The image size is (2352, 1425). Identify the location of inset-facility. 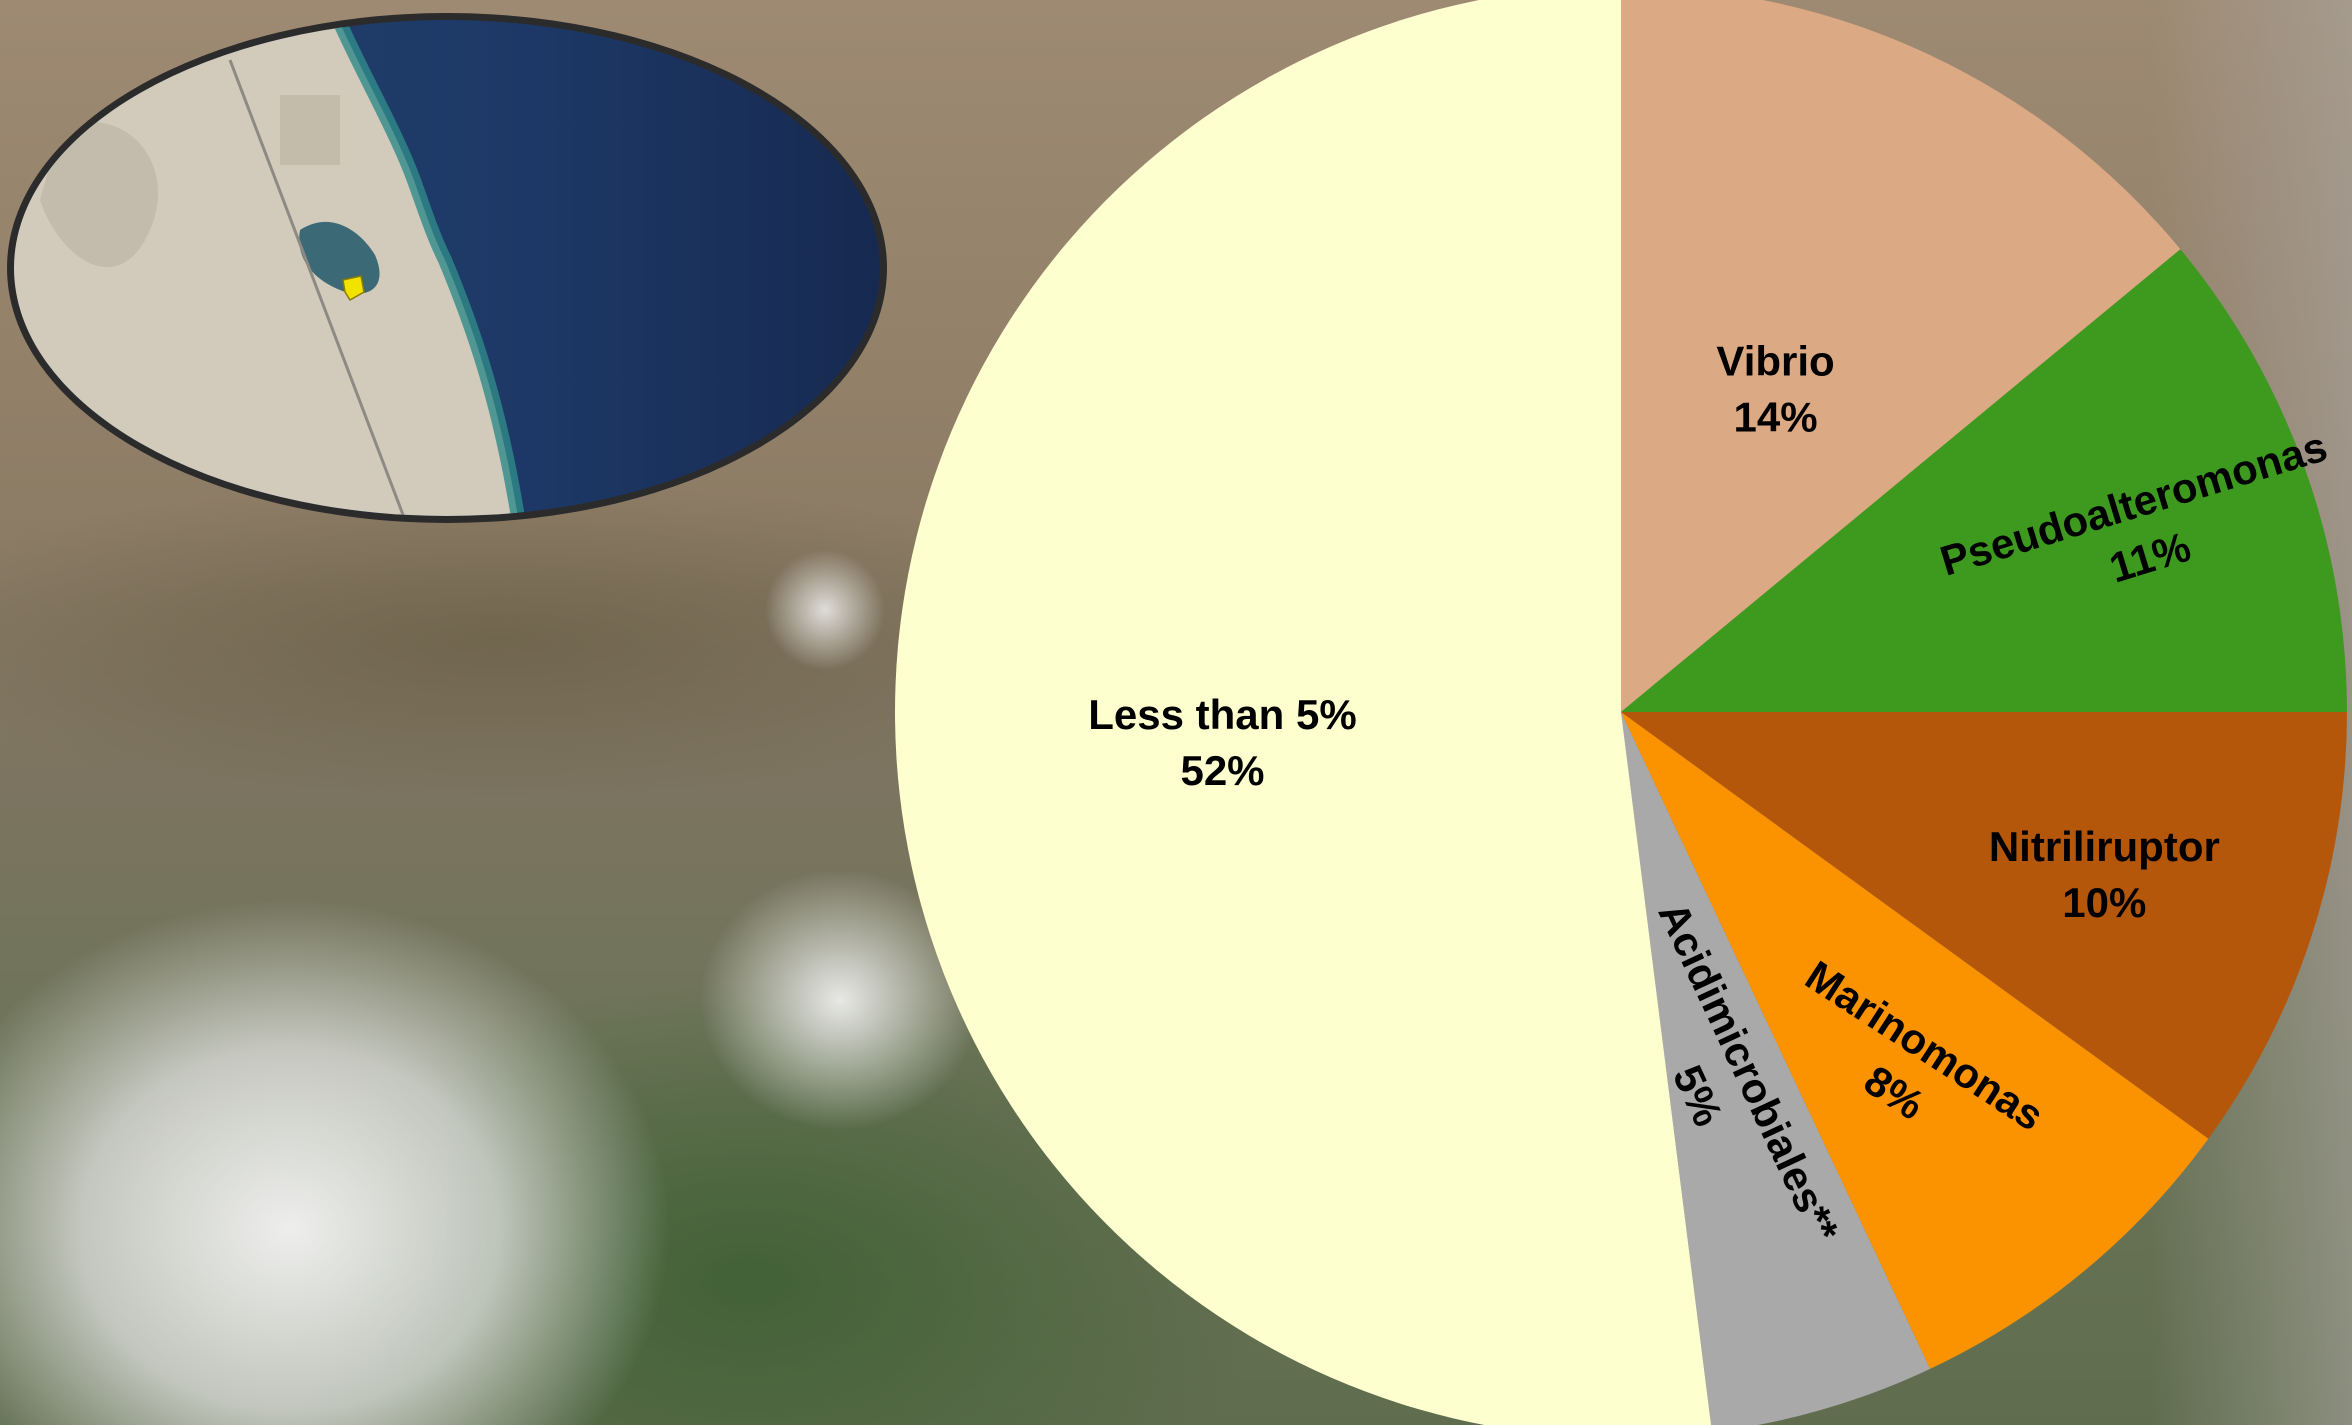
(310, 130).